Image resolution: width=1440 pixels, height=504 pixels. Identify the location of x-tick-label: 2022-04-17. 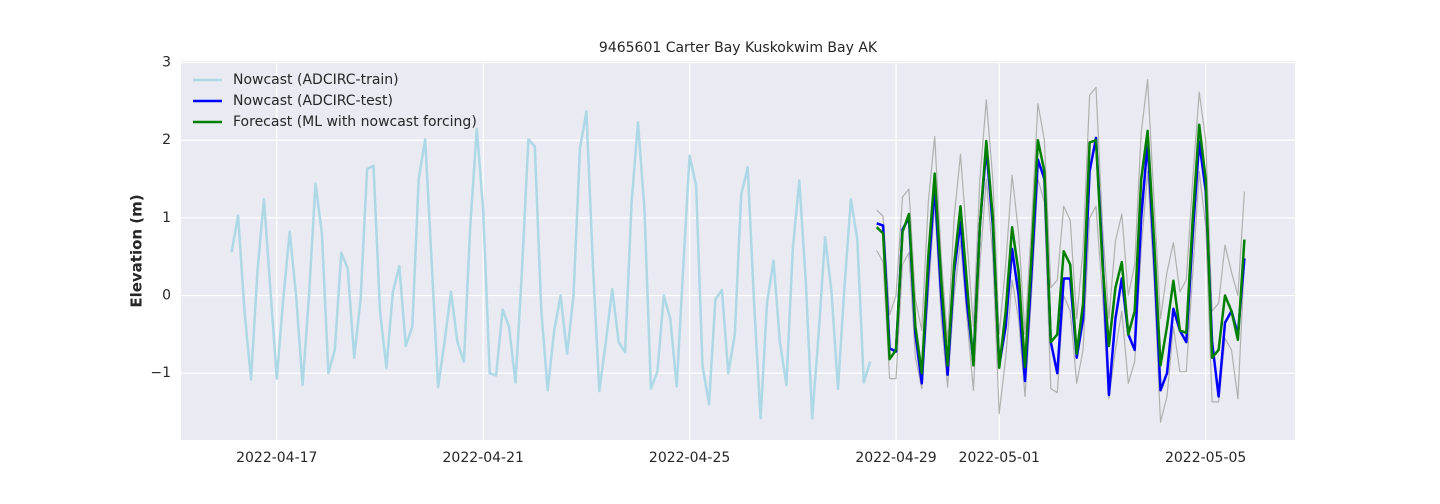
(276, 458).